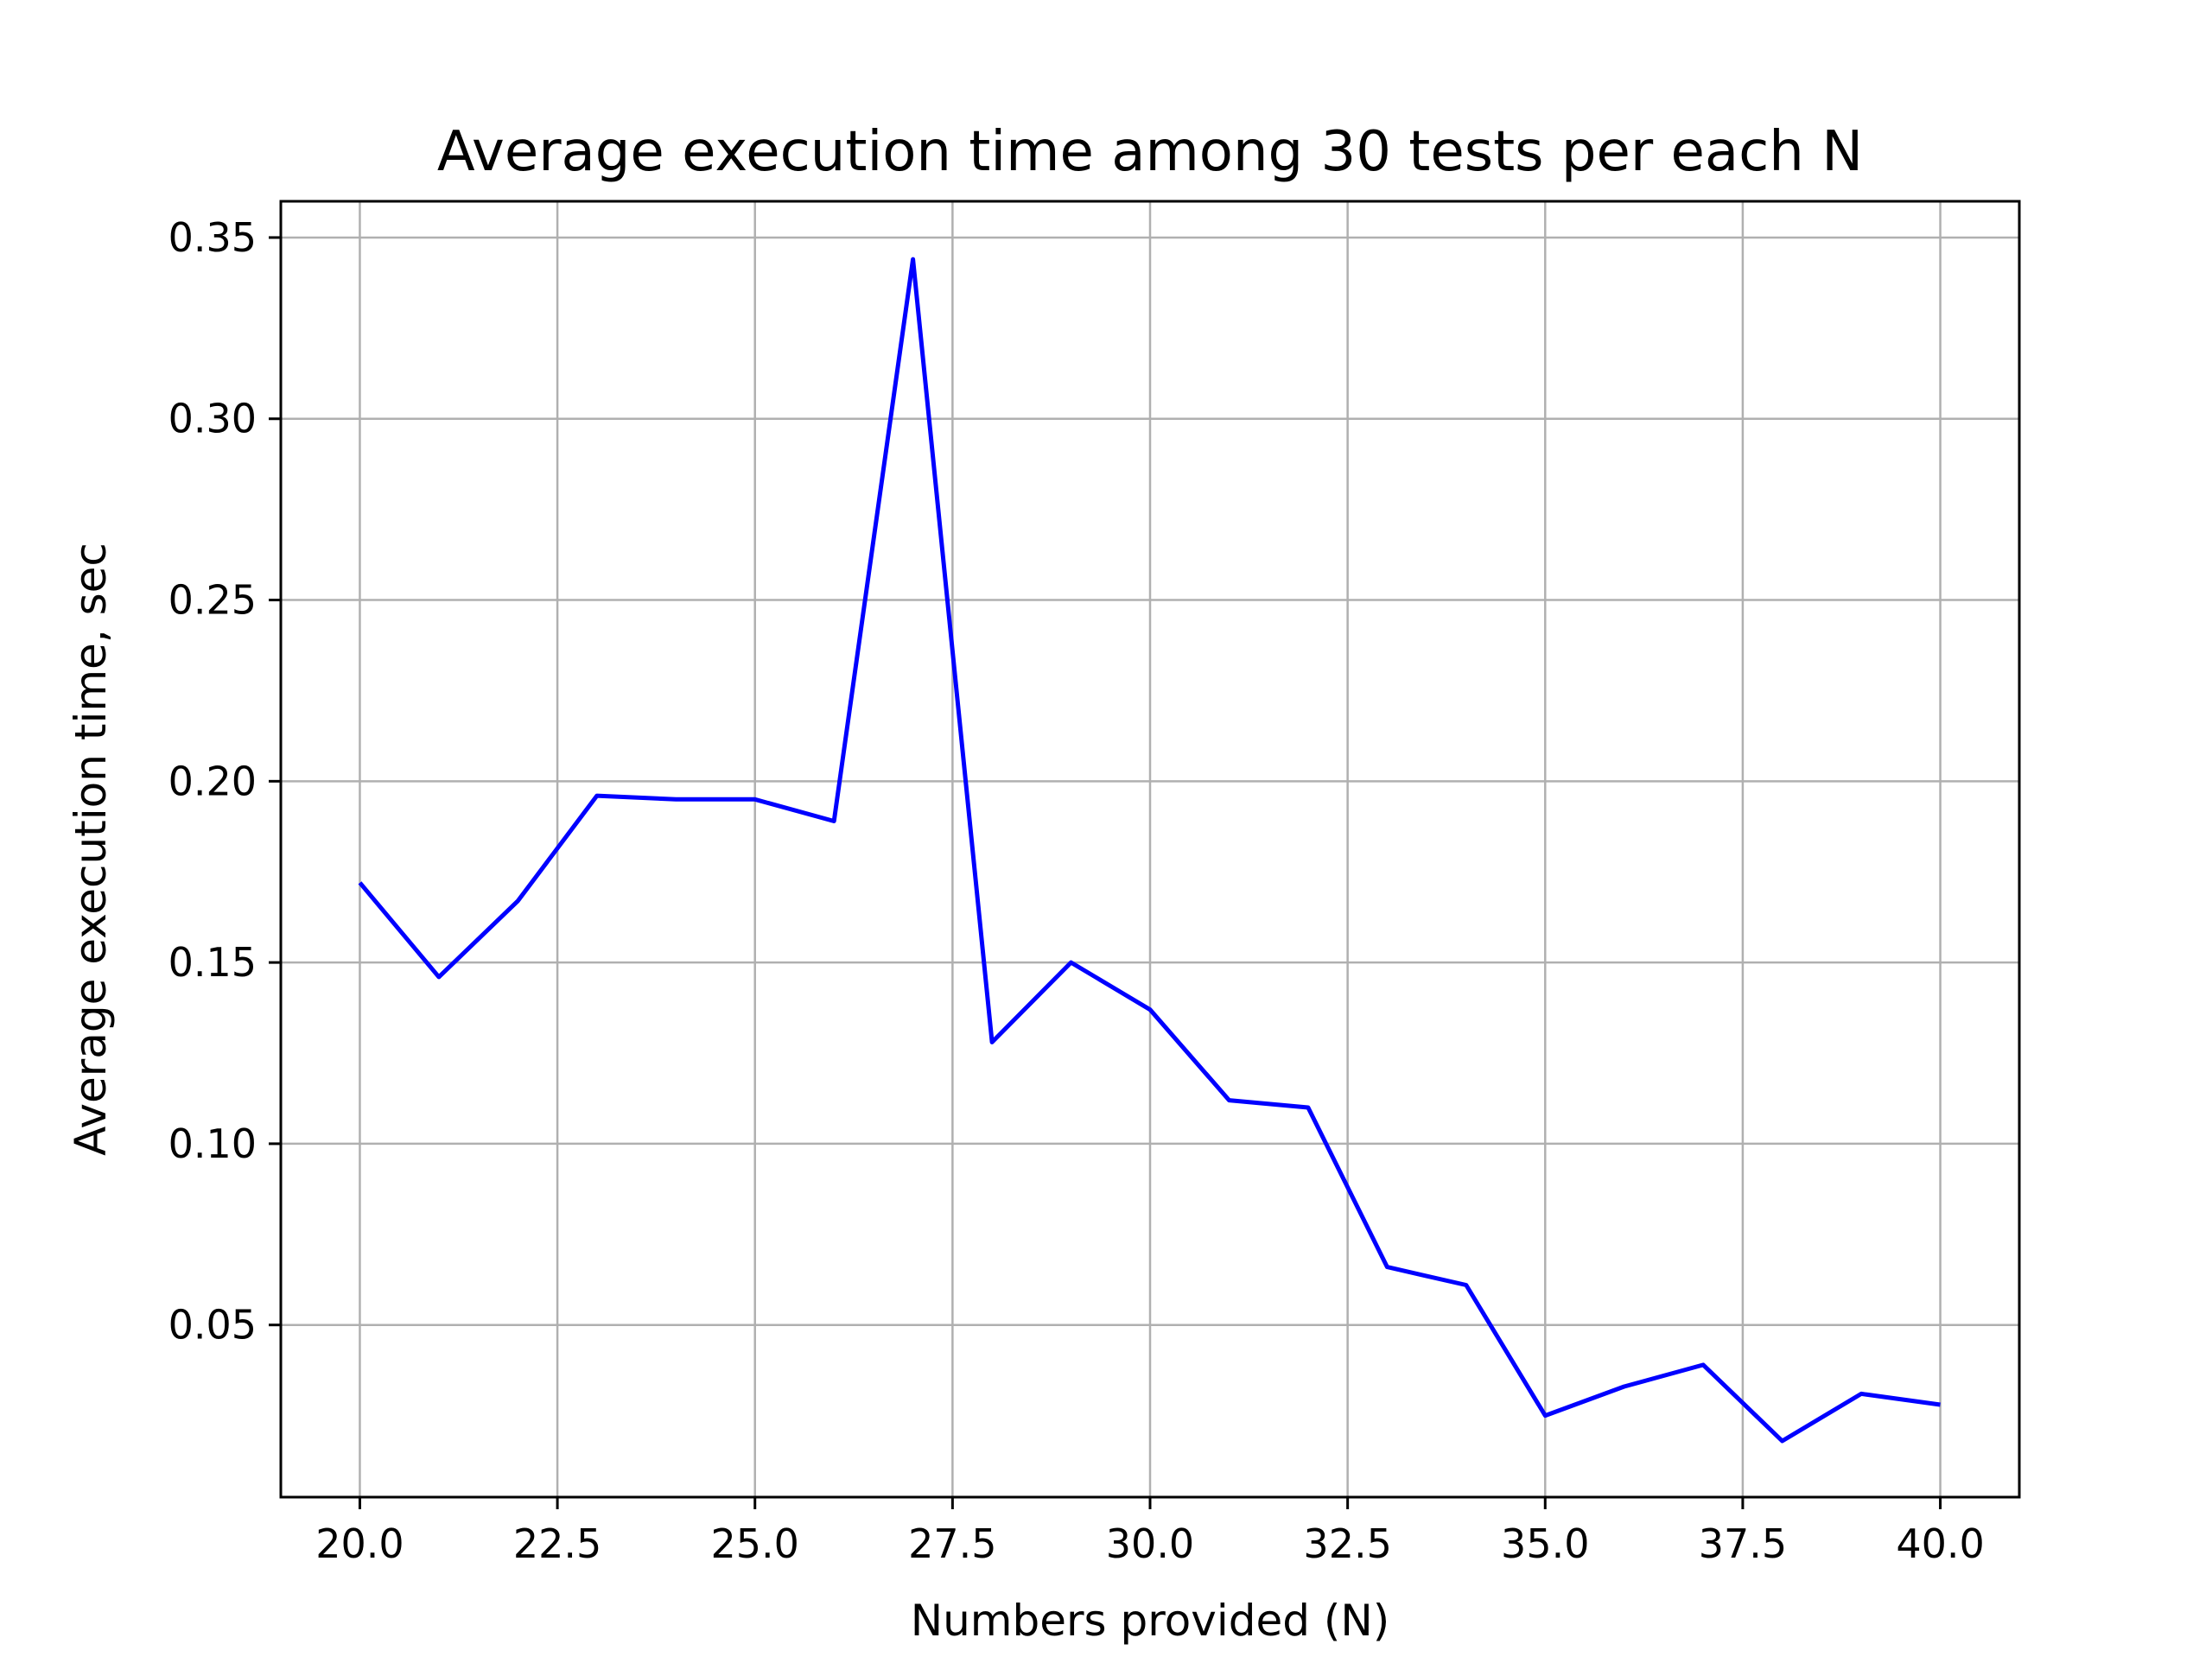 The height and width of the screenshot is (1663, 2212). Describe the element at coordinates (1545, 1544) in the screenshot. I see `x-tick-label: 35.0` at that location.